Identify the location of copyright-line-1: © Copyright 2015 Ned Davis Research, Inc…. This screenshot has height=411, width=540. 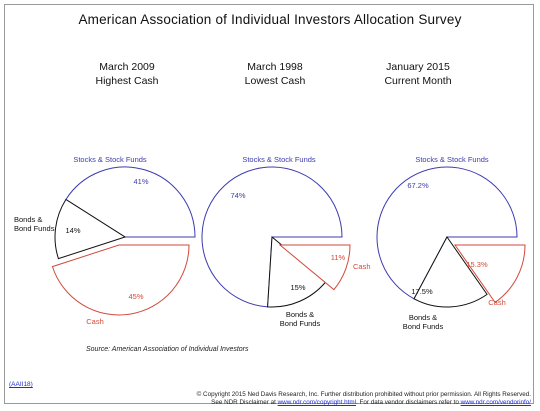
(363, 394).